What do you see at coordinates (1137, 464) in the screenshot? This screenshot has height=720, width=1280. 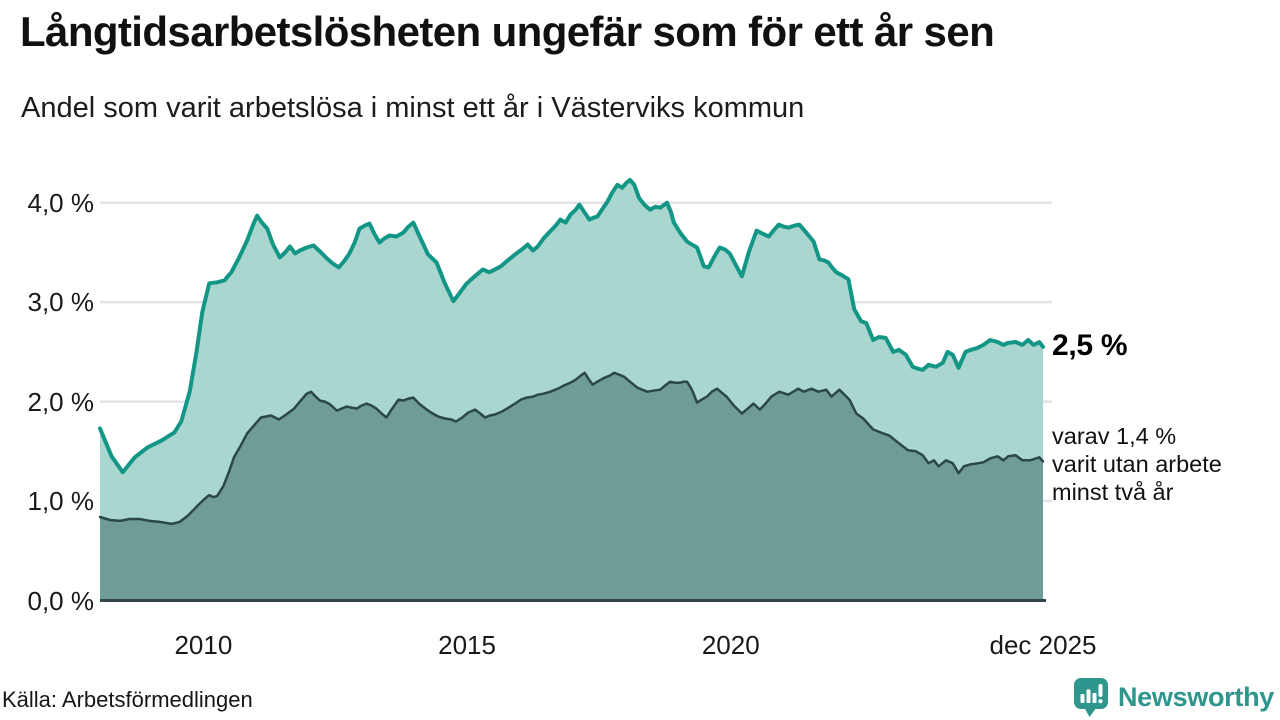 I see `two-year-annotation-line: varit utan arbete` at bounding box center [1137, 464].